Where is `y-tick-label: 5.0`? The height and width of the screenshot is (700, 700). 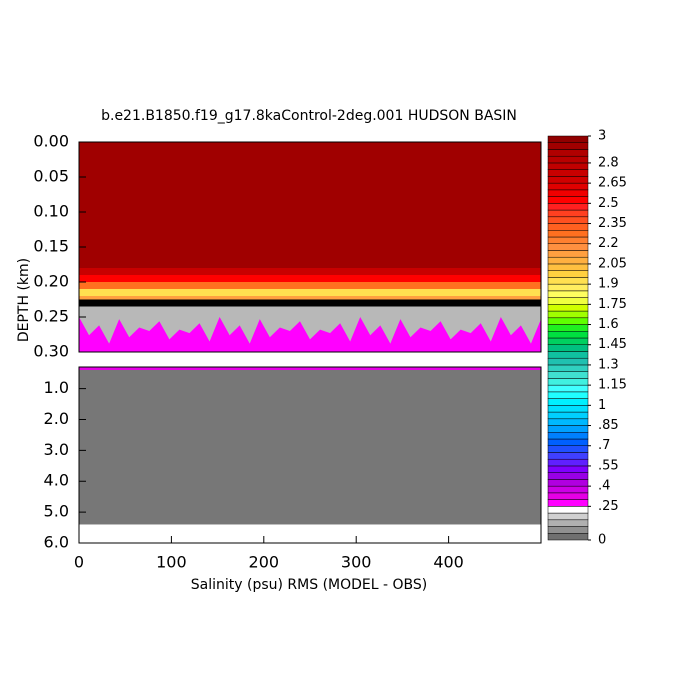
y-tick-label: 5.0 is located at coordinates (56, 511).